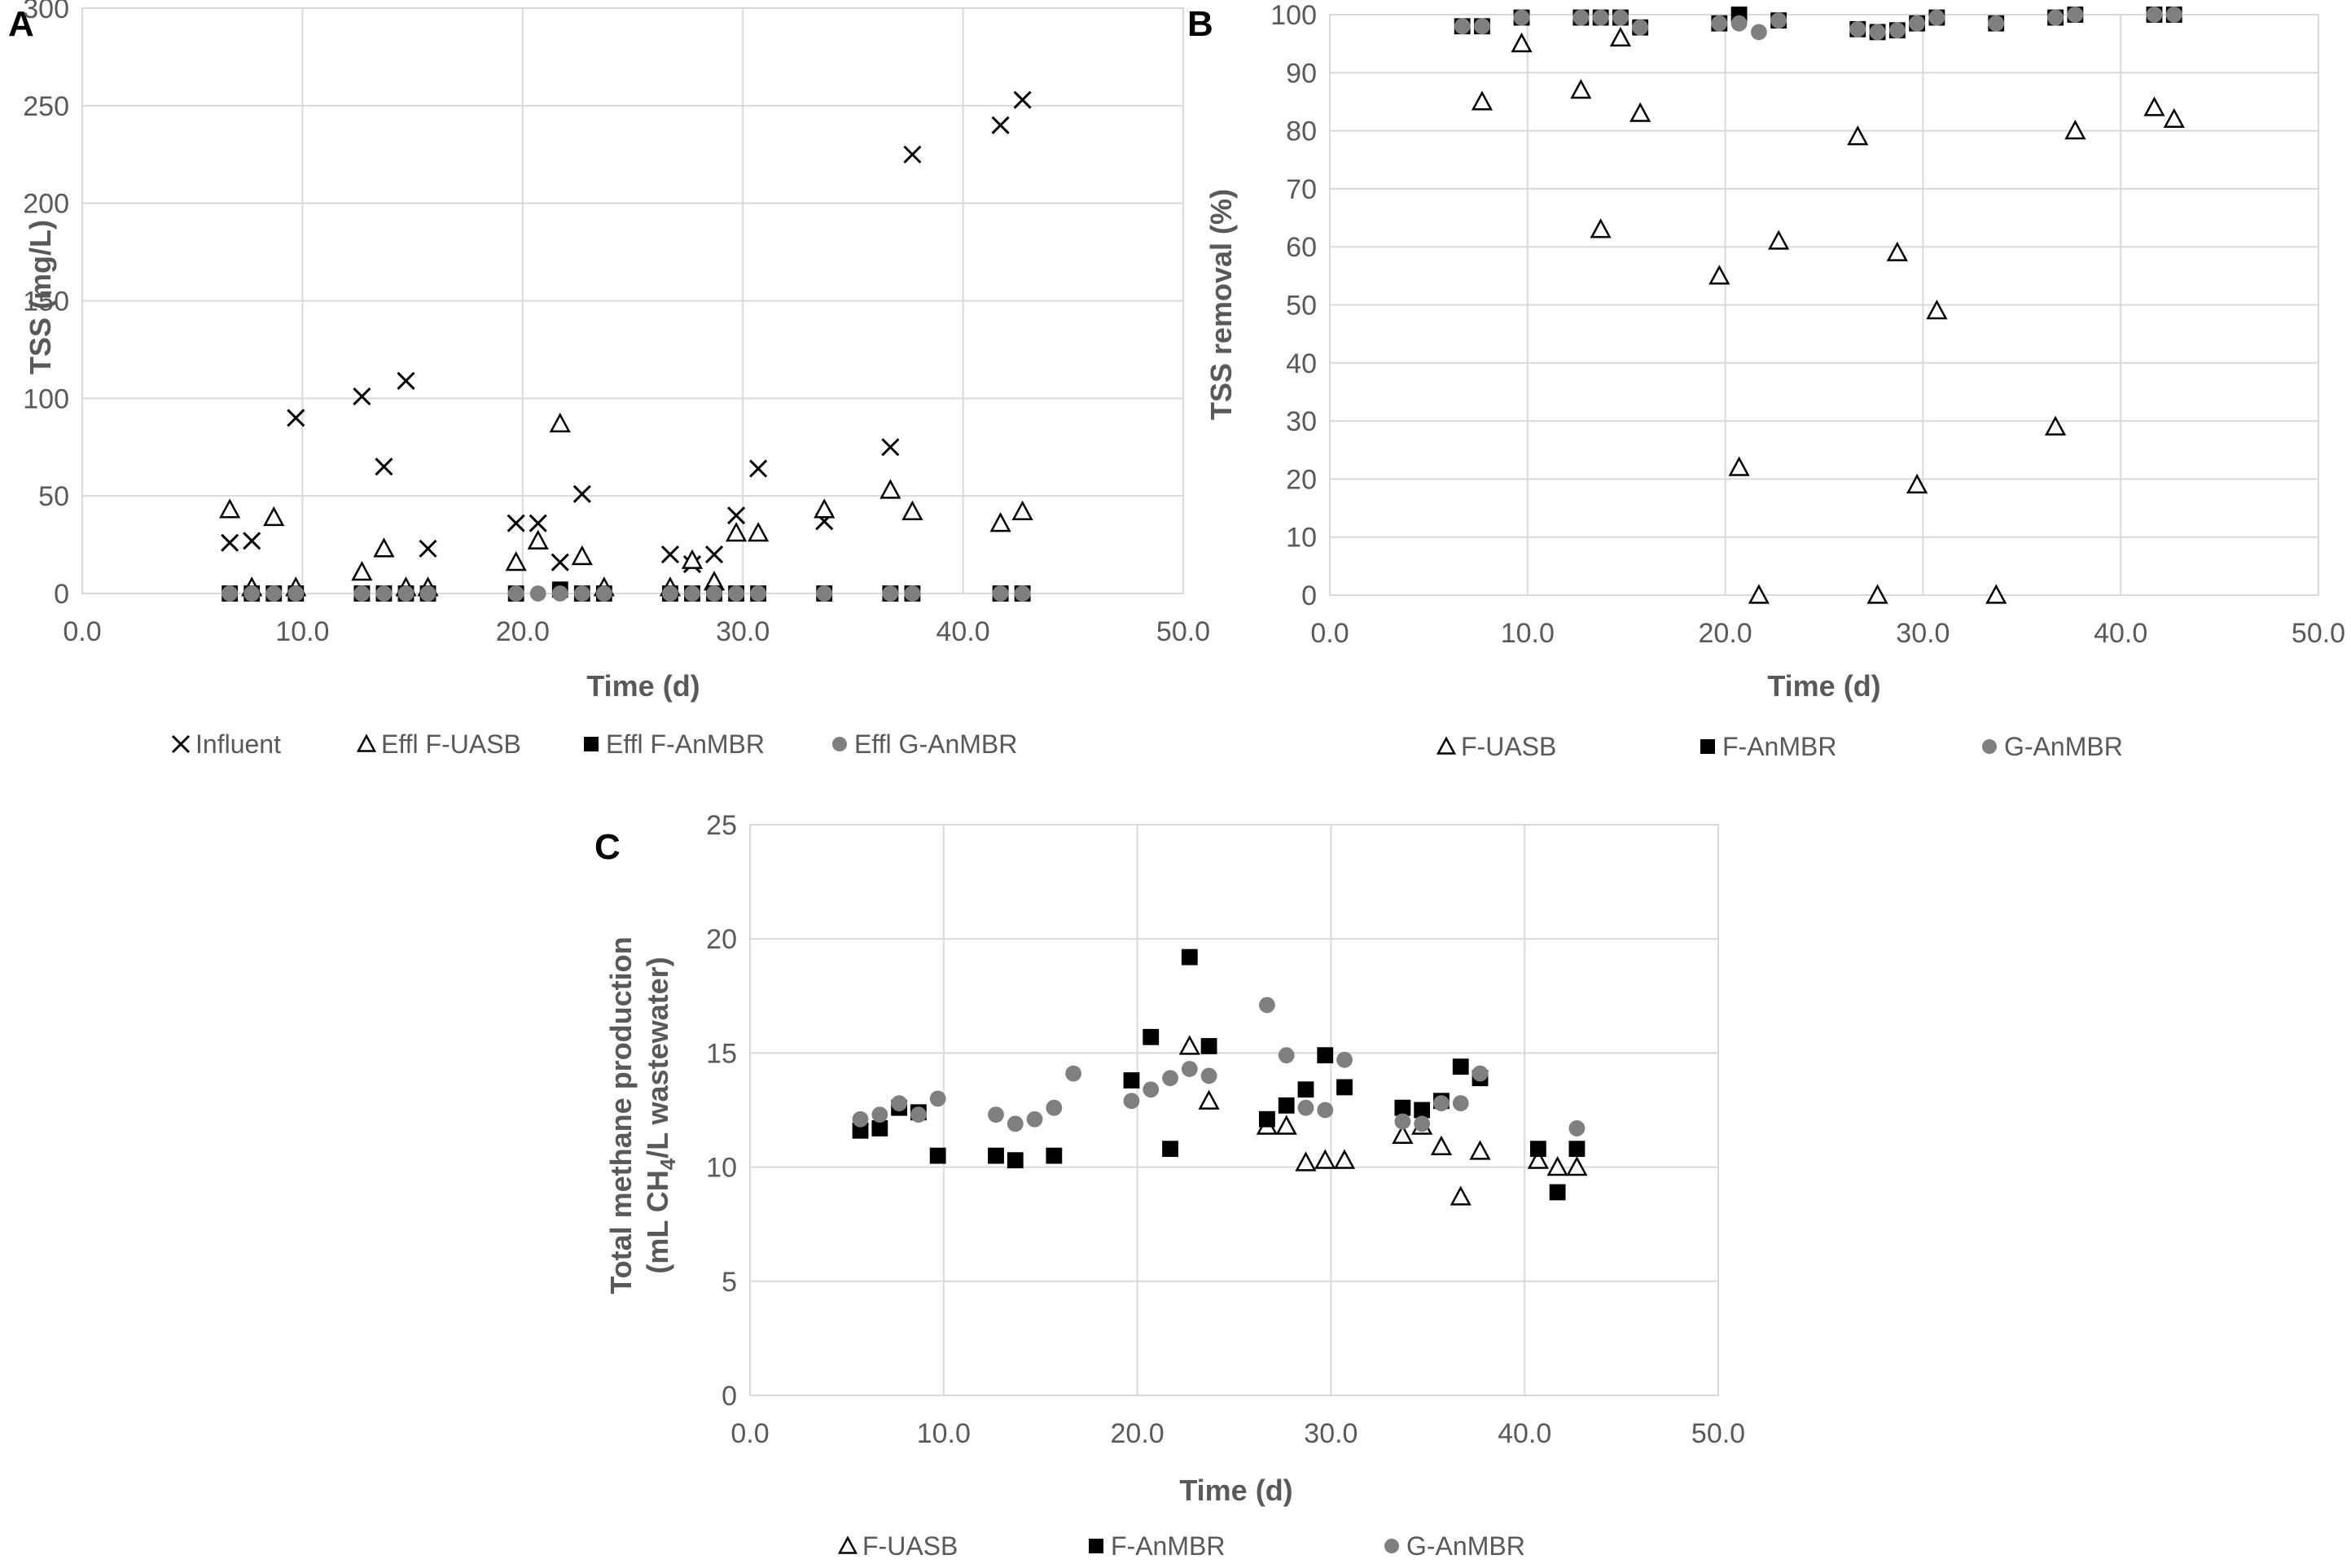 The width and height of the screenshot is (2351, 1568). What do you see at coordinates (2318, 634) in the screenshot?
I see `panel-b-xtick-label: 50.0` at bounding box center [2318, 634].